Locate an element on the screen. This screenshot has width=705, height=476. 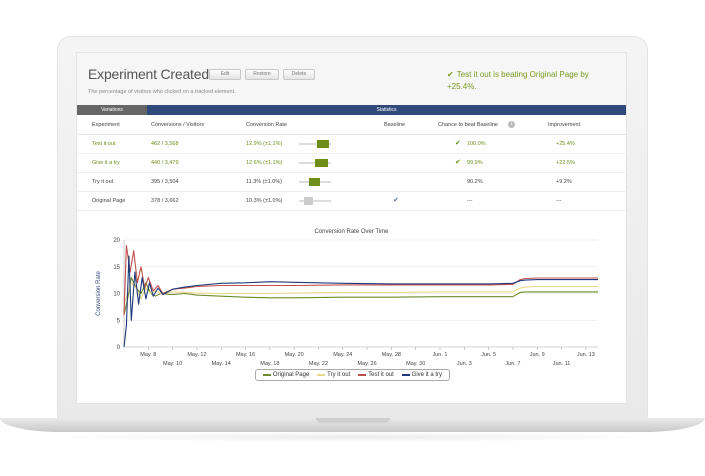
legend-label: Give it a try is located at coordinates (427, 375).